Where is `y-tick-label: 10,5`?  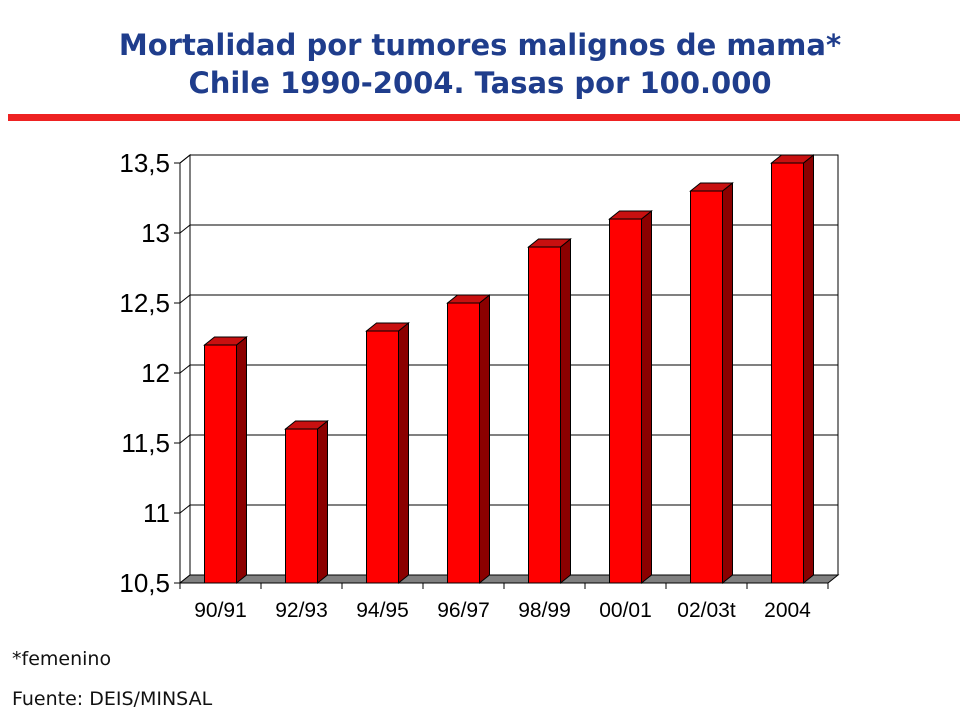
y-tick-label: 10,5 is located at coordinates (144, 583).